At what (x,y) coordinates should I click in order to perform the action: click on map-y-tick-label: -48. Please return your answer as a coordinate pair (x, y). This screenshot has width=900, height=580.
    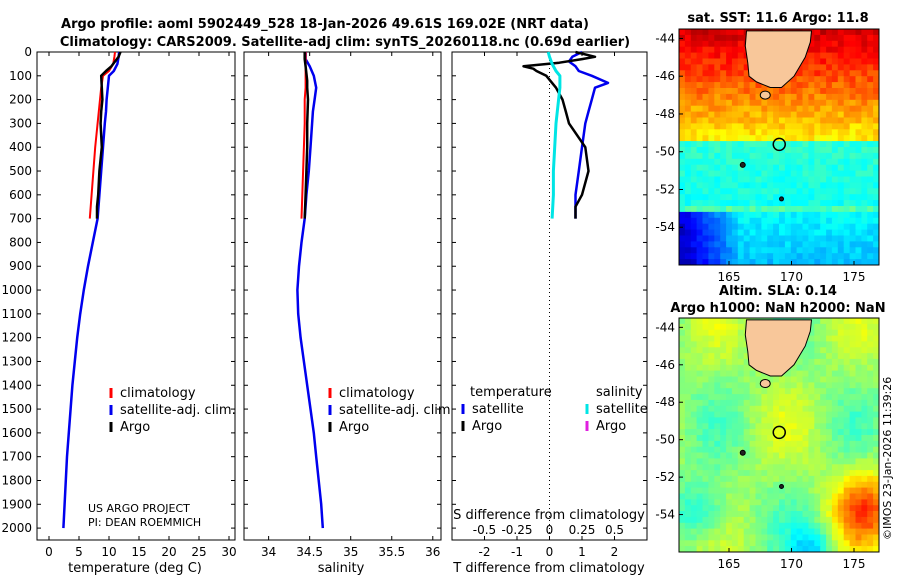
    Looking at the image, I should click on (665, 402).